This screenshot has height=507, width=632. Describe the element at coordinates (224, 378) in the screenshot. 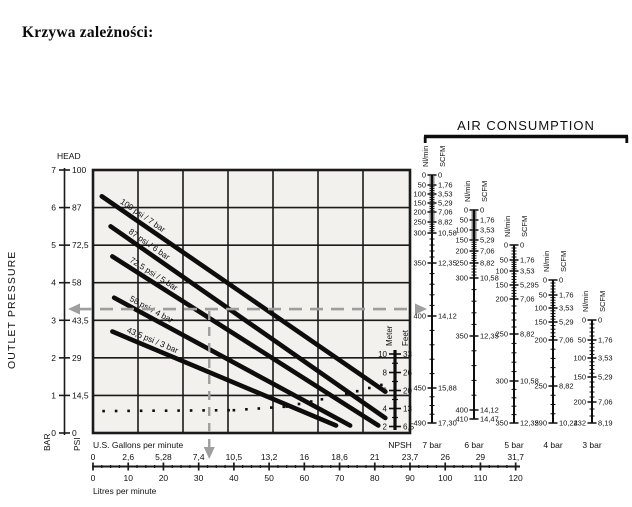

I see `pressure-curve` at that location.